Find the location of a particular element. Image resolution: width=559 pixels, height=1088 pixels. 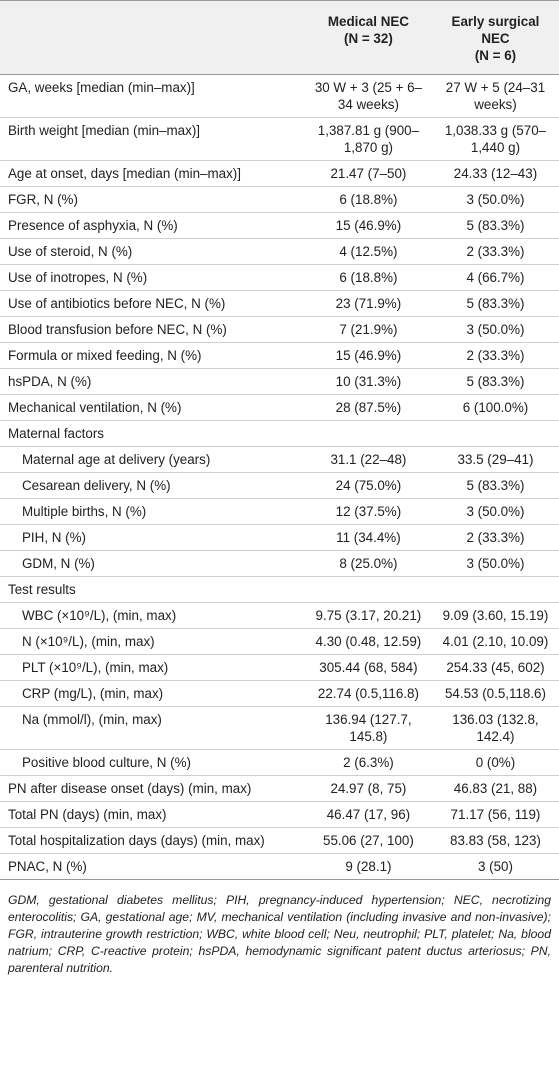

group-title: Maternal factors is located at coordinates (279, 433).